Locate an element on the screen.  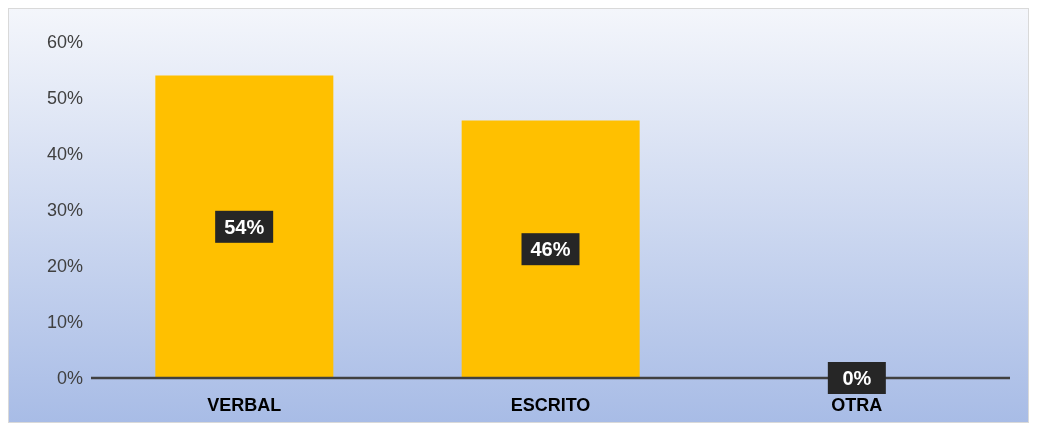
x-tick-label: ESCRITO is located at coordinates (550, 404).